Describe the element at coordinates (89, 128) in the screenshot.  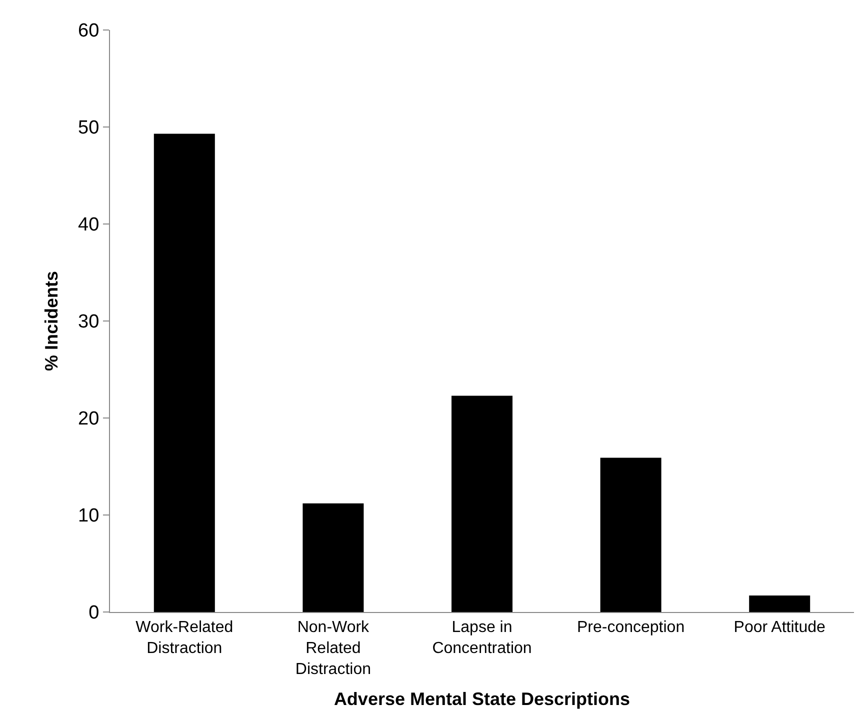
I see `y-tick-label: 50` at that location.